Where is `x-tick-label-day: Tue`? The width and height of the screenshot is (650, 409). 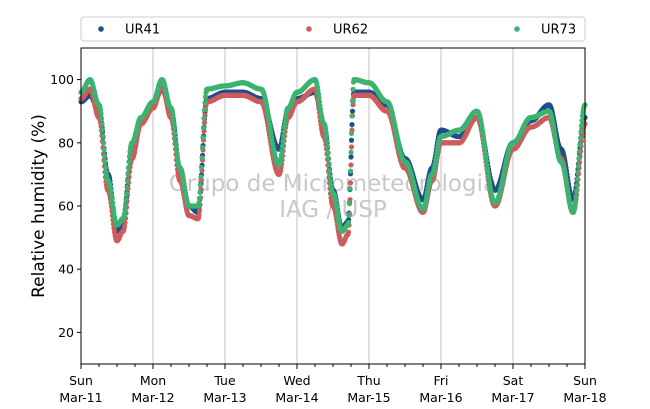
x-tick-label-day: Tue is located at coordinates (224, 380).